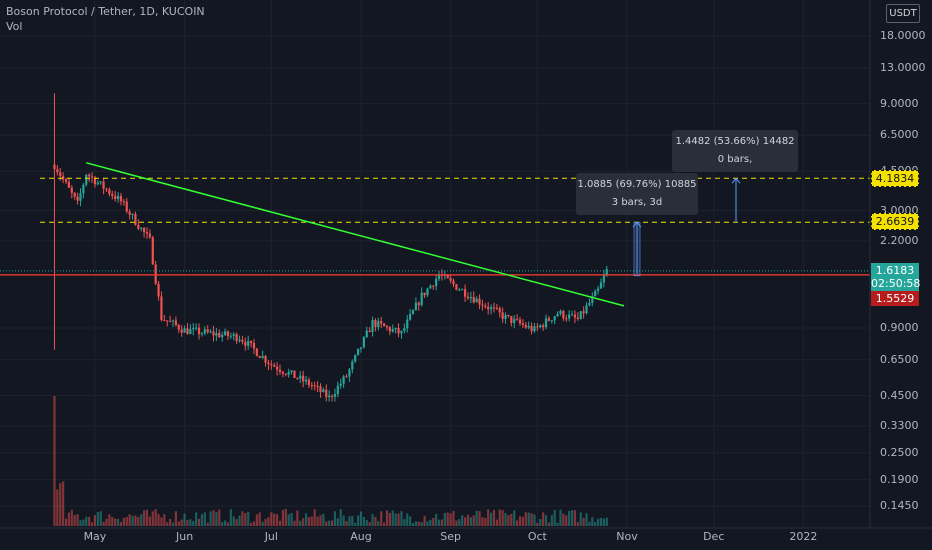  I want to click on time-tick-label: Dec, so click(714, 536).